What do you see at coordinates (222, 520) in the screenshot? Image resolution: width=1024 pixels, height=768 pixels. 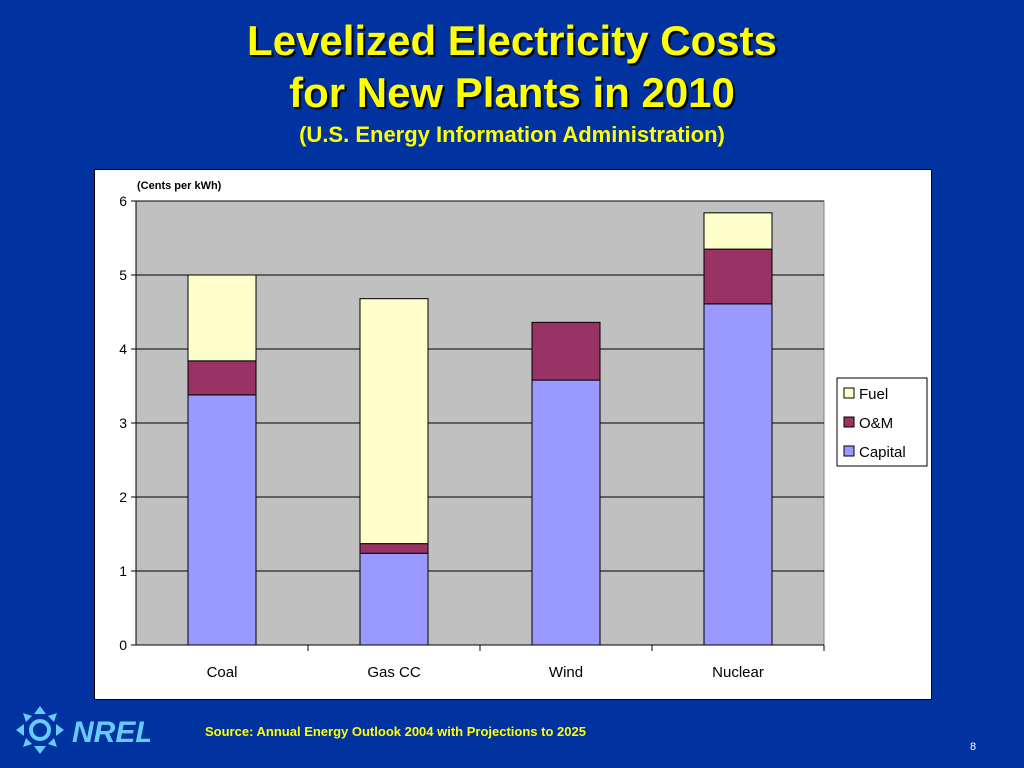 I see `bar-capital-coal` at bounding box center [222, 520].